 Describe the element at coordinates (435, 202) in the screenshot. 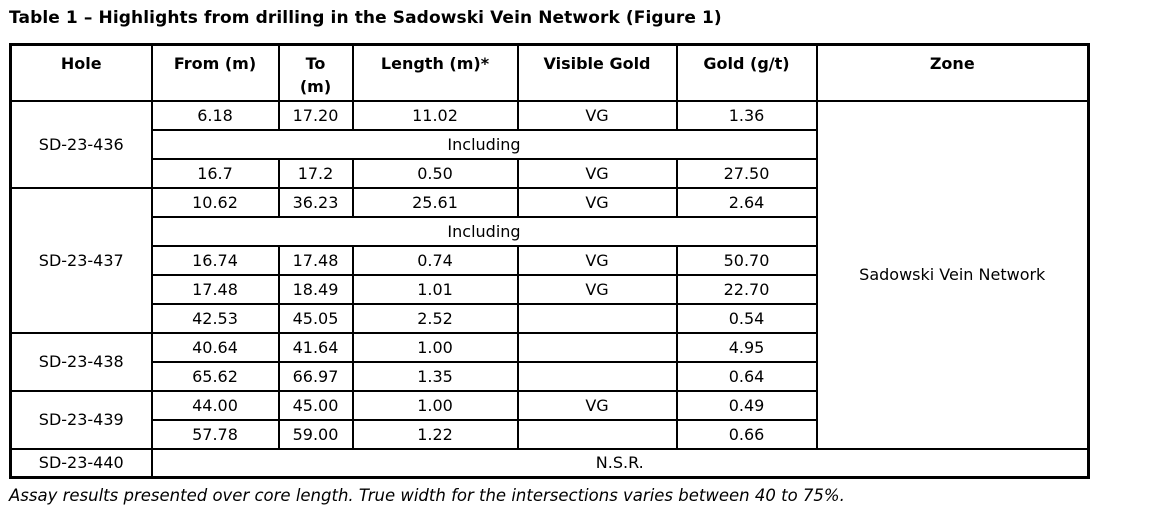

I see `cell-length: 25.61` at that location.